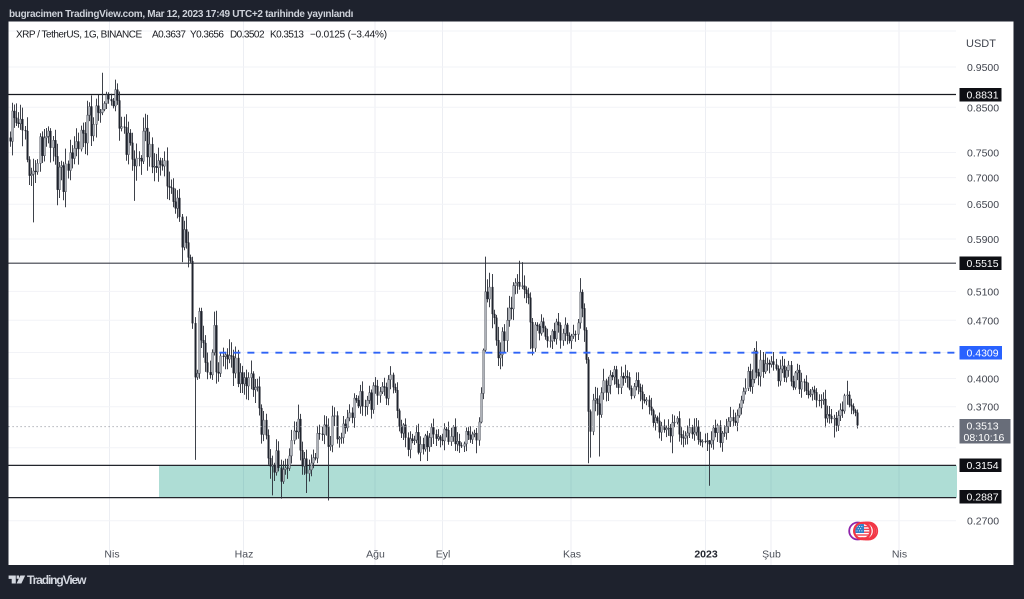  What do you see at coordinates (706, 555) in the screenshot?
I see `svg-text: 2023` at bounding box center [706, 555].